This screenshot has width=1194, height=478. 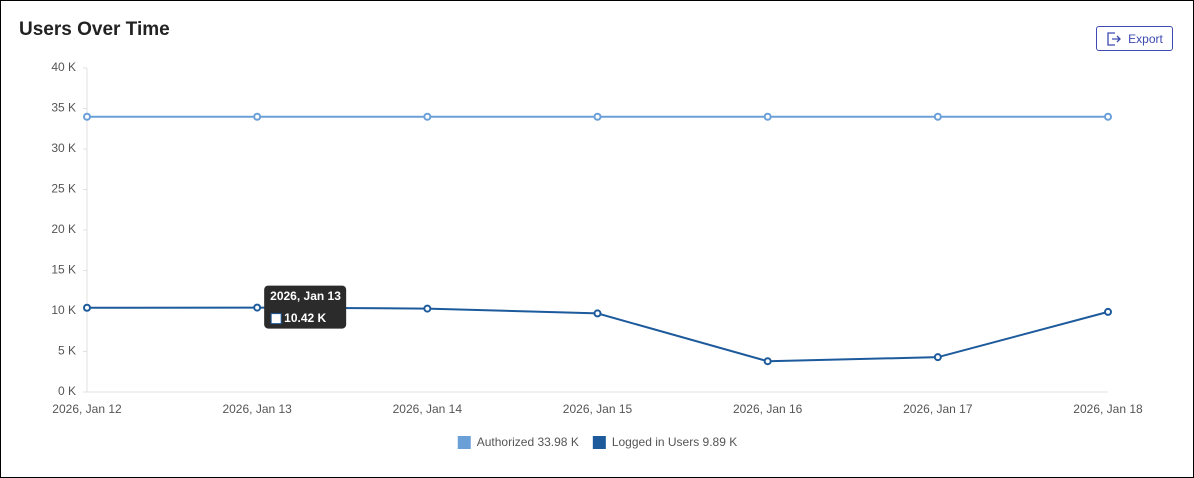 I want to click on y-tick-label: 15 K, so click(x=63, y=270).